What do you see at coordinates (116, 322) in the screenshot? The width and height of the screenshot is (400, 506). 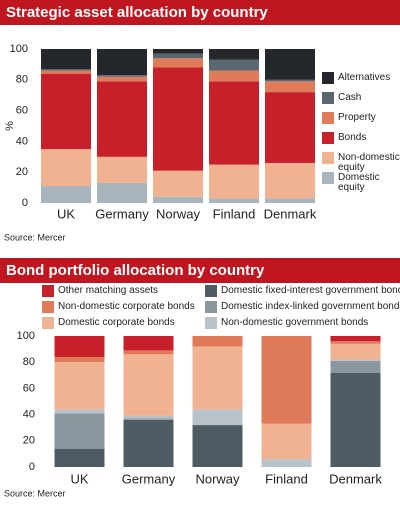 I see `legend-label: Domestic corporate bonds` at bounding box center [116, 322].